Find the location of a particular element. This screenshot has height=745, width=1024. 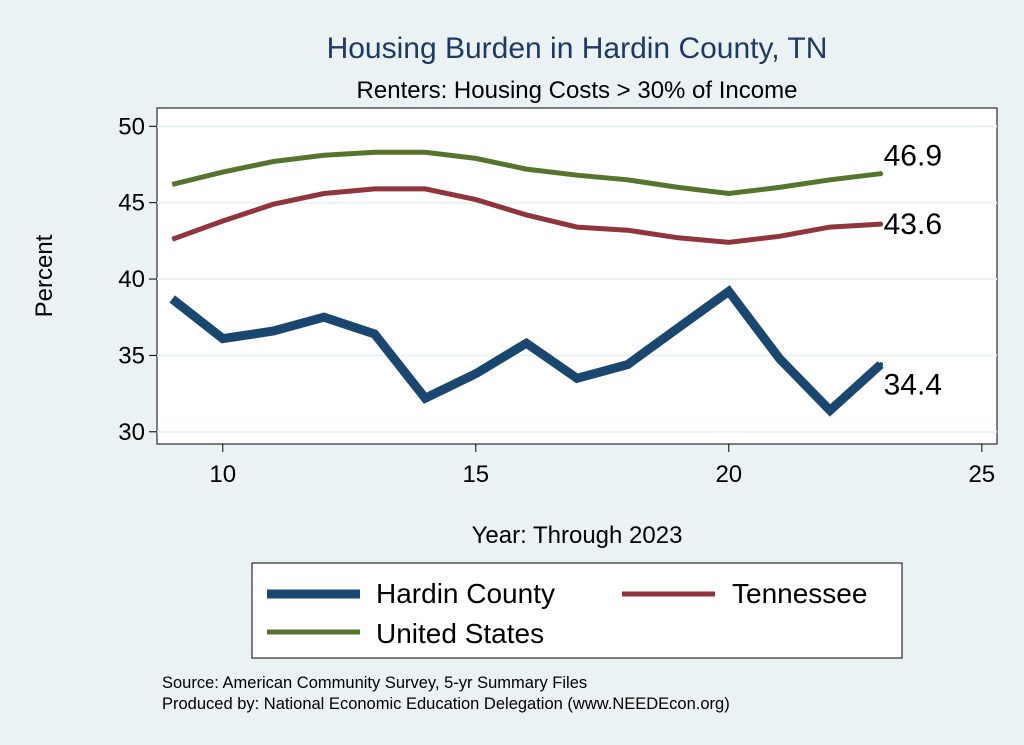

legend-label-hardin-county: Hardin County is located at coordinates (465, 593).